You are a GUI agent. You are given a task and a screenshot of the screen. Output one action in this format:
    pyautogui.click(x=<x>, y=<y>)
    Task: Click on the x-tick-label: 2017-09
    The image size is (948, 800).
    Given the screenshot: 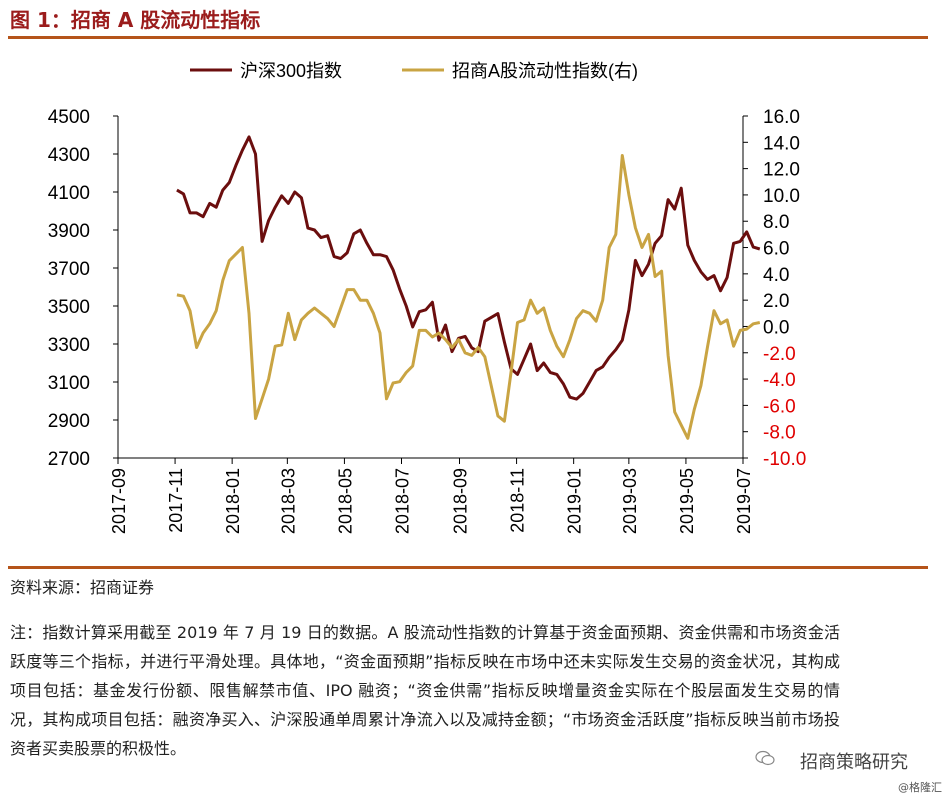 What is the action you would take?
    pyautogui.click(x=119, y=501)
    